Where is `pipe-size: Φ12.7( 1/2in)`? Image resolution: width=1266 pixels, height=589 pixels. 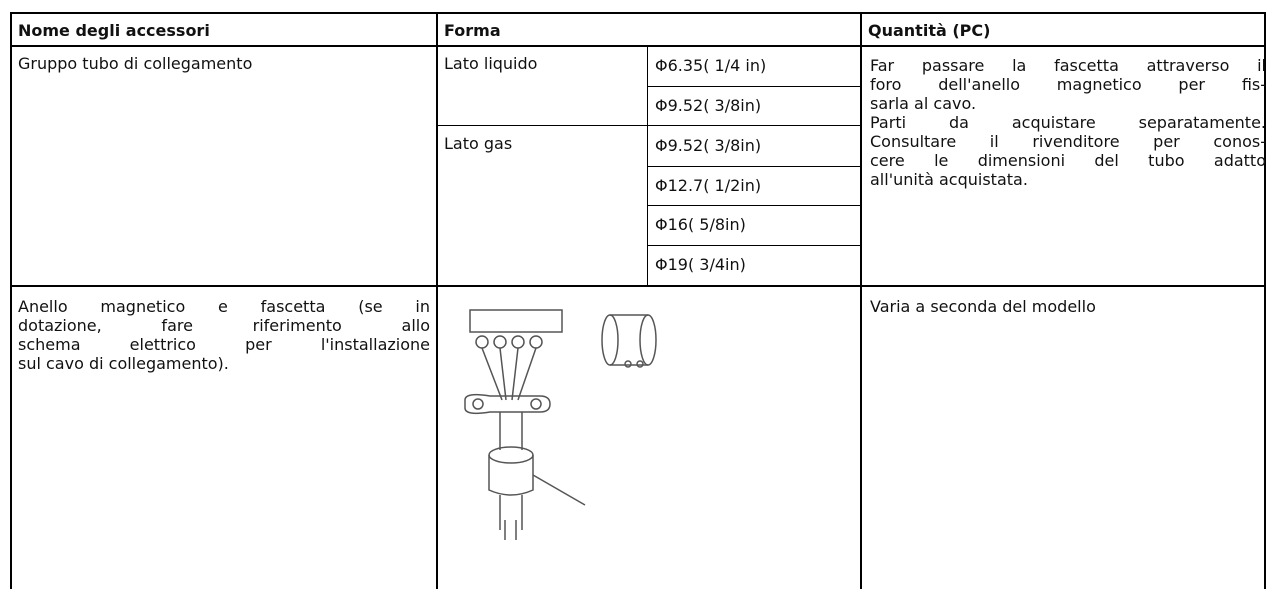 pipe-size: Φ12.7( 1/2in) is located at coordinates (708, 185).